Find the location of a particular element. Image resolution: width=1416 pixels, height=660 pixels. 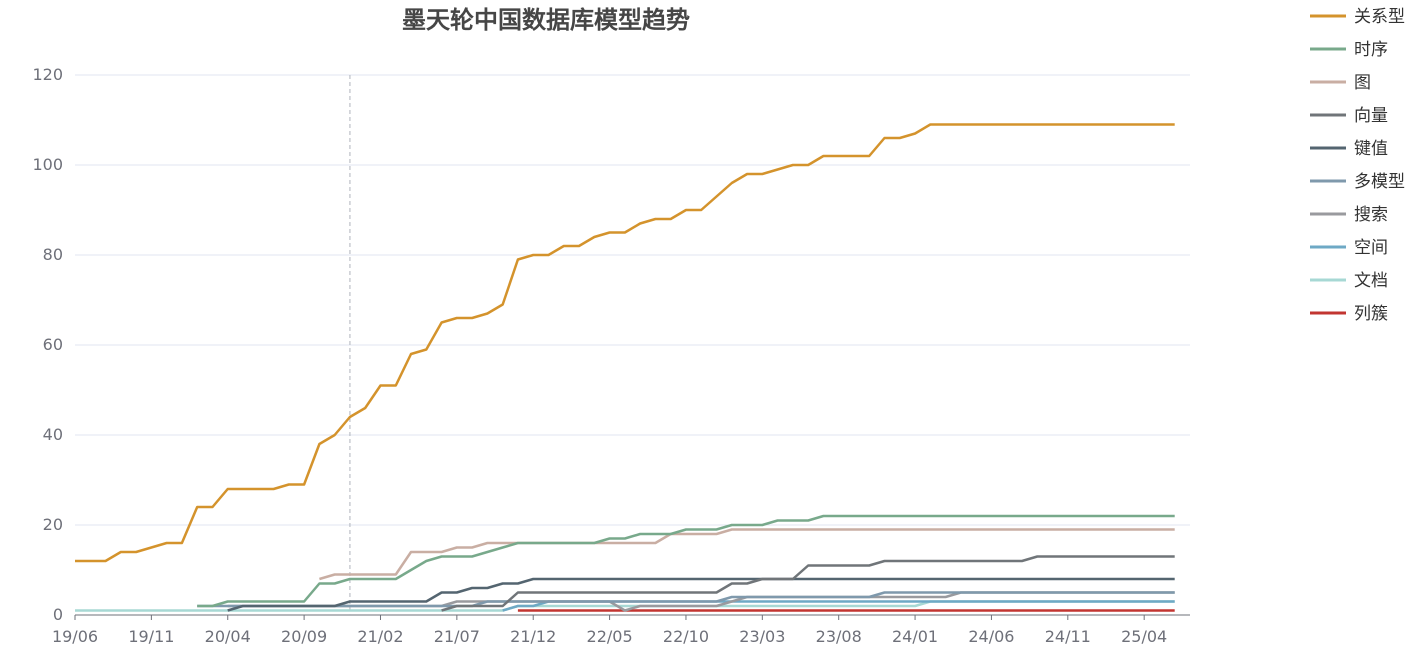

legend-item: 列簇 is located at coordinates (1349, 314).